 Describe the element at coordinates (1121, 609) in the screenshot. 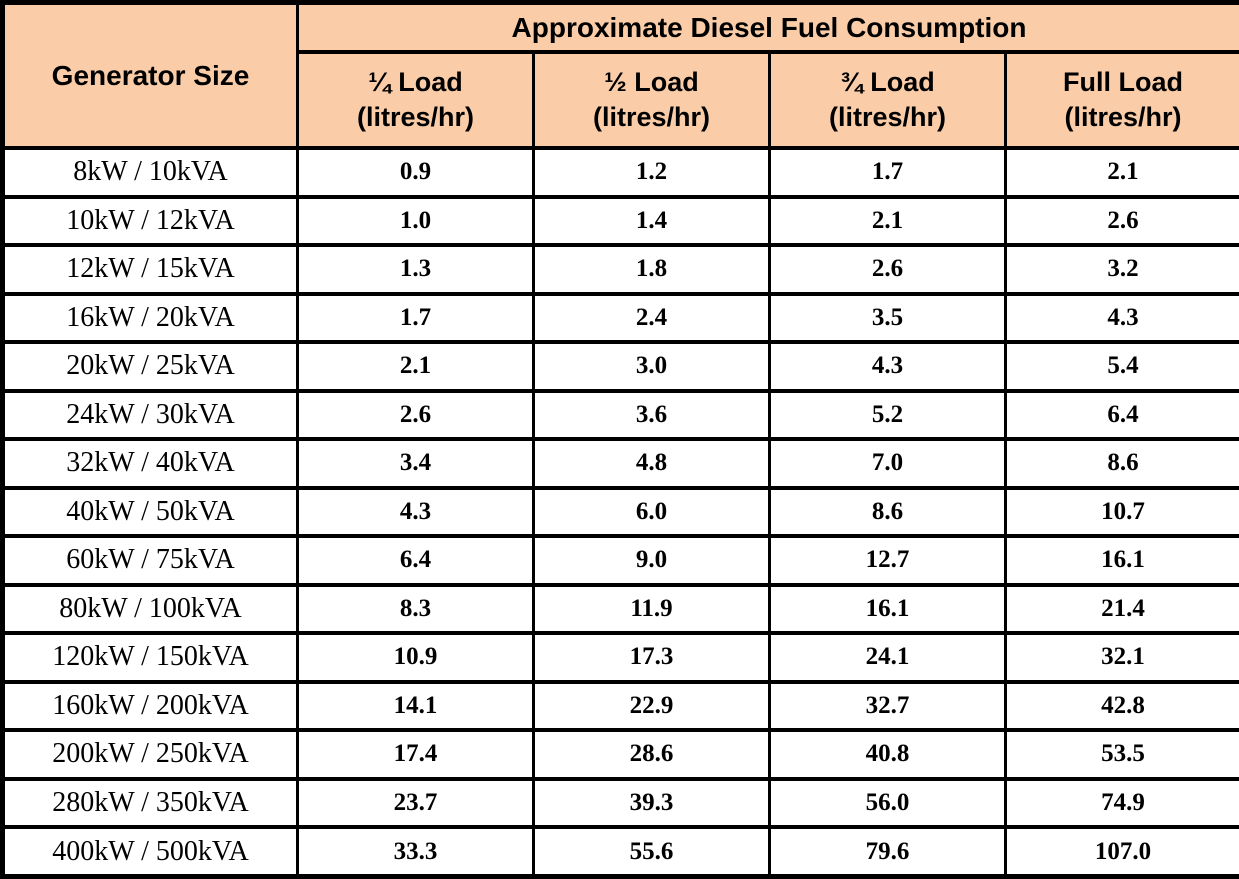

I see `consumption-value-cell: 21.4` at that location.